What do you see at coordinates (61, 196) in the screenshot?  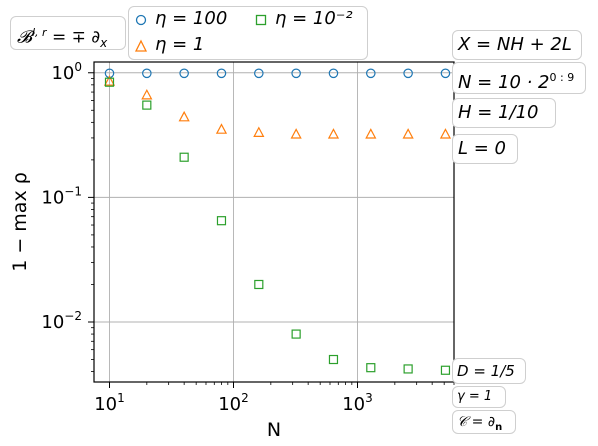 I see `y-tick-label: 10⁻¹` at bounding box center [61, 196].